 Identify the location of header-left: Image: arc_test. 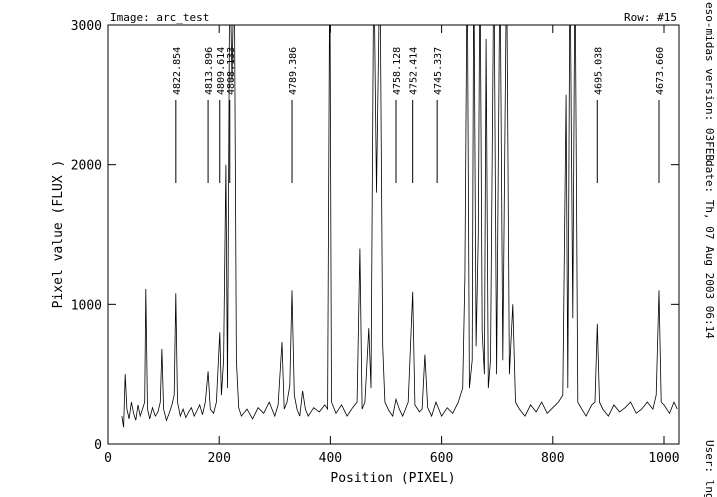
(159, 17).